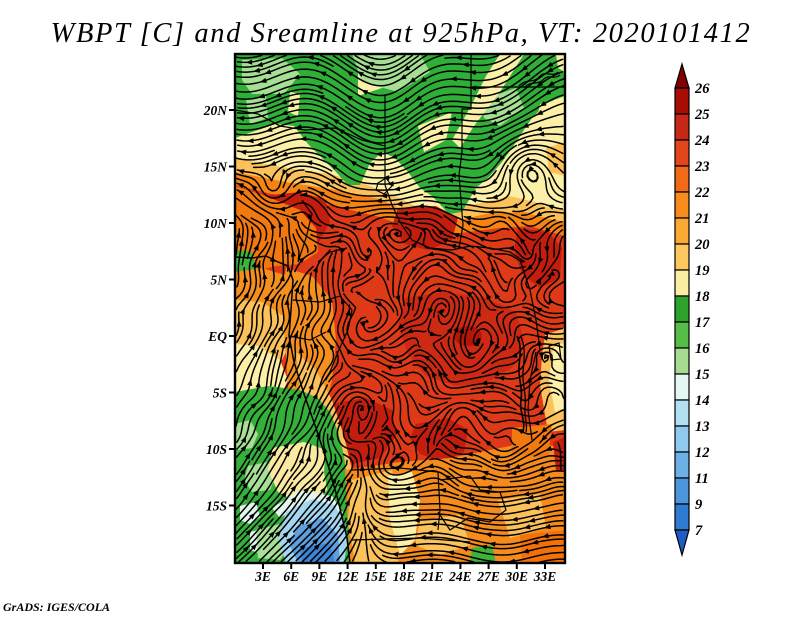 This screenshot has width=800, height=623. Describe the element at coordinates (320, 576) in the screenshot. I see `svg-text: 9E` at that location.